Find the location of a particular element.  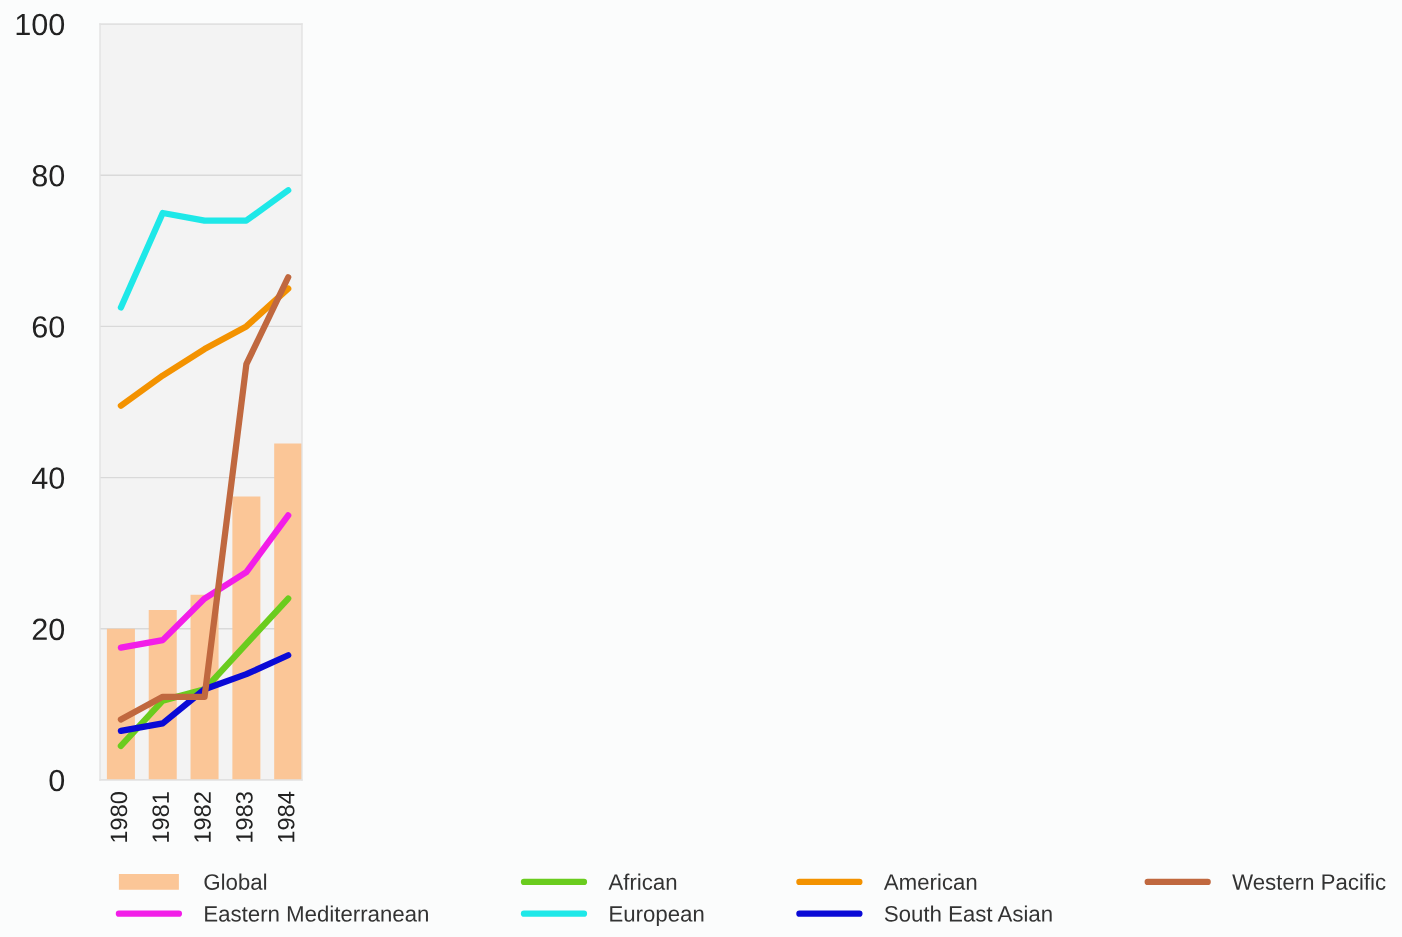

legend-label: Western Pacific is located at coordinates (1309, 881).